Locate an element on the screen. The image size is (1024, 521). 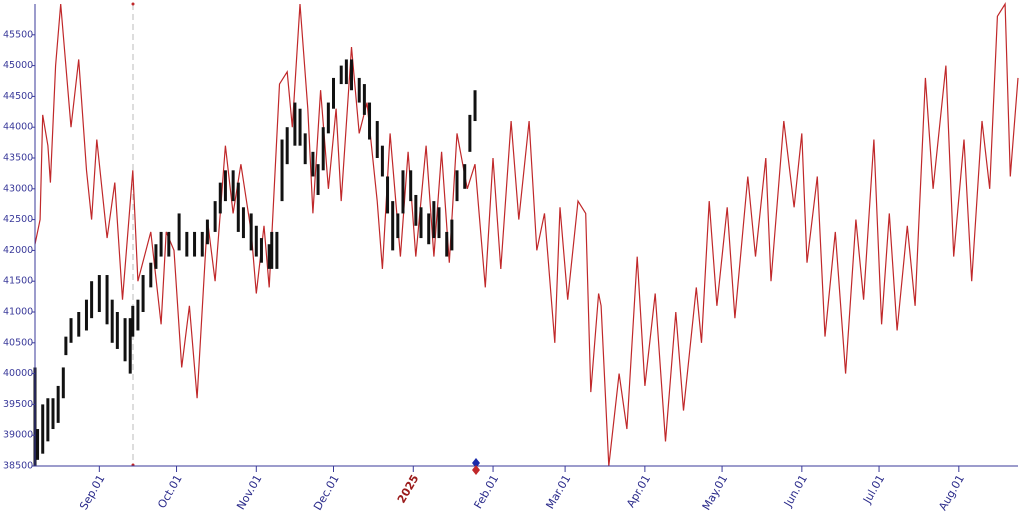
y-tick-label: 44500 is located at coordinates (18, 96).